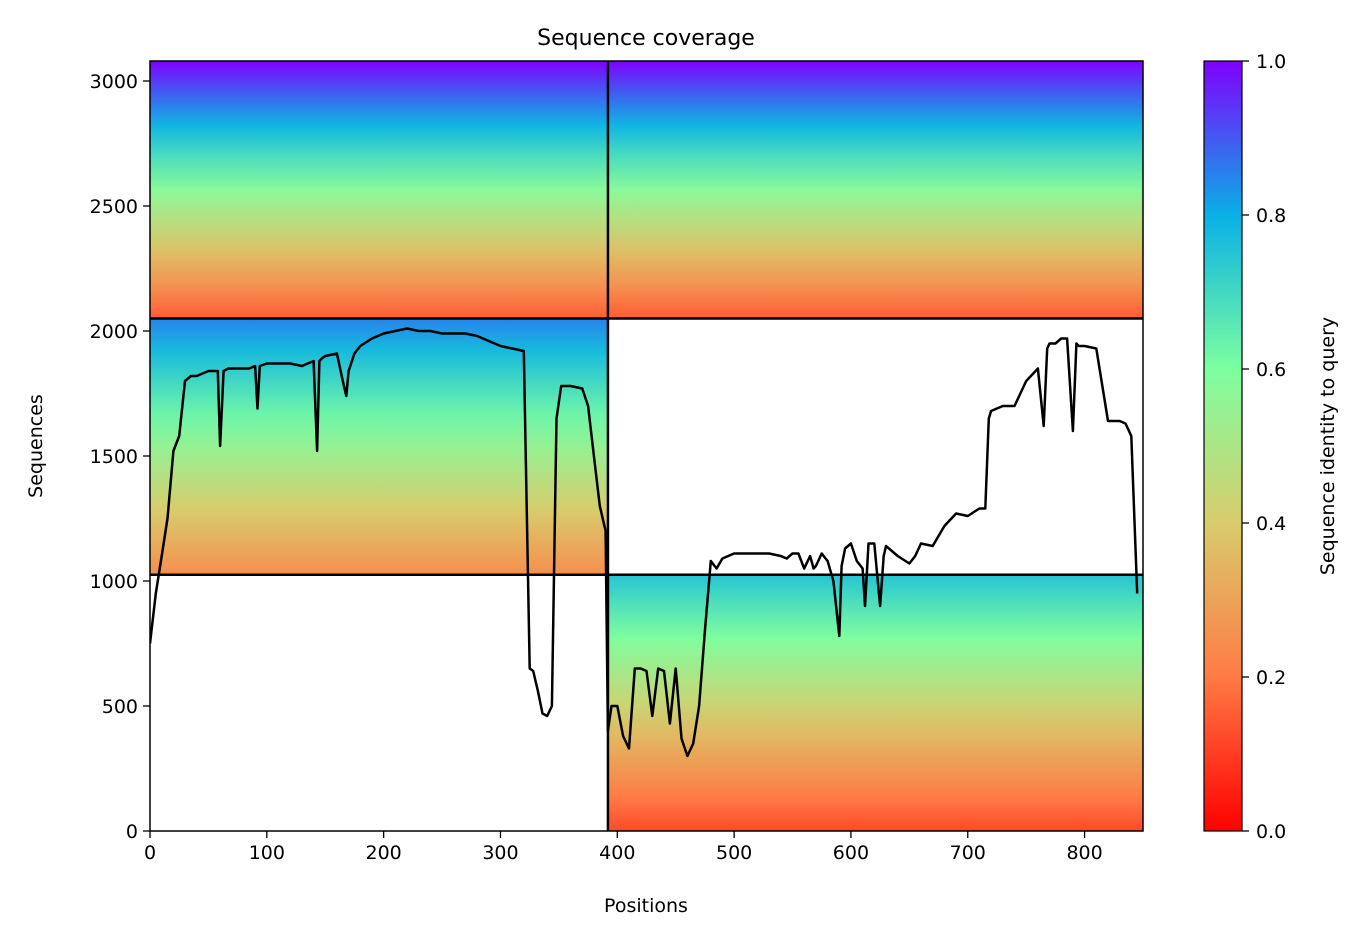 The height and width of the screenshot is (943, 1364). I want to click on x-tick-label: 600, so click(851, 853).